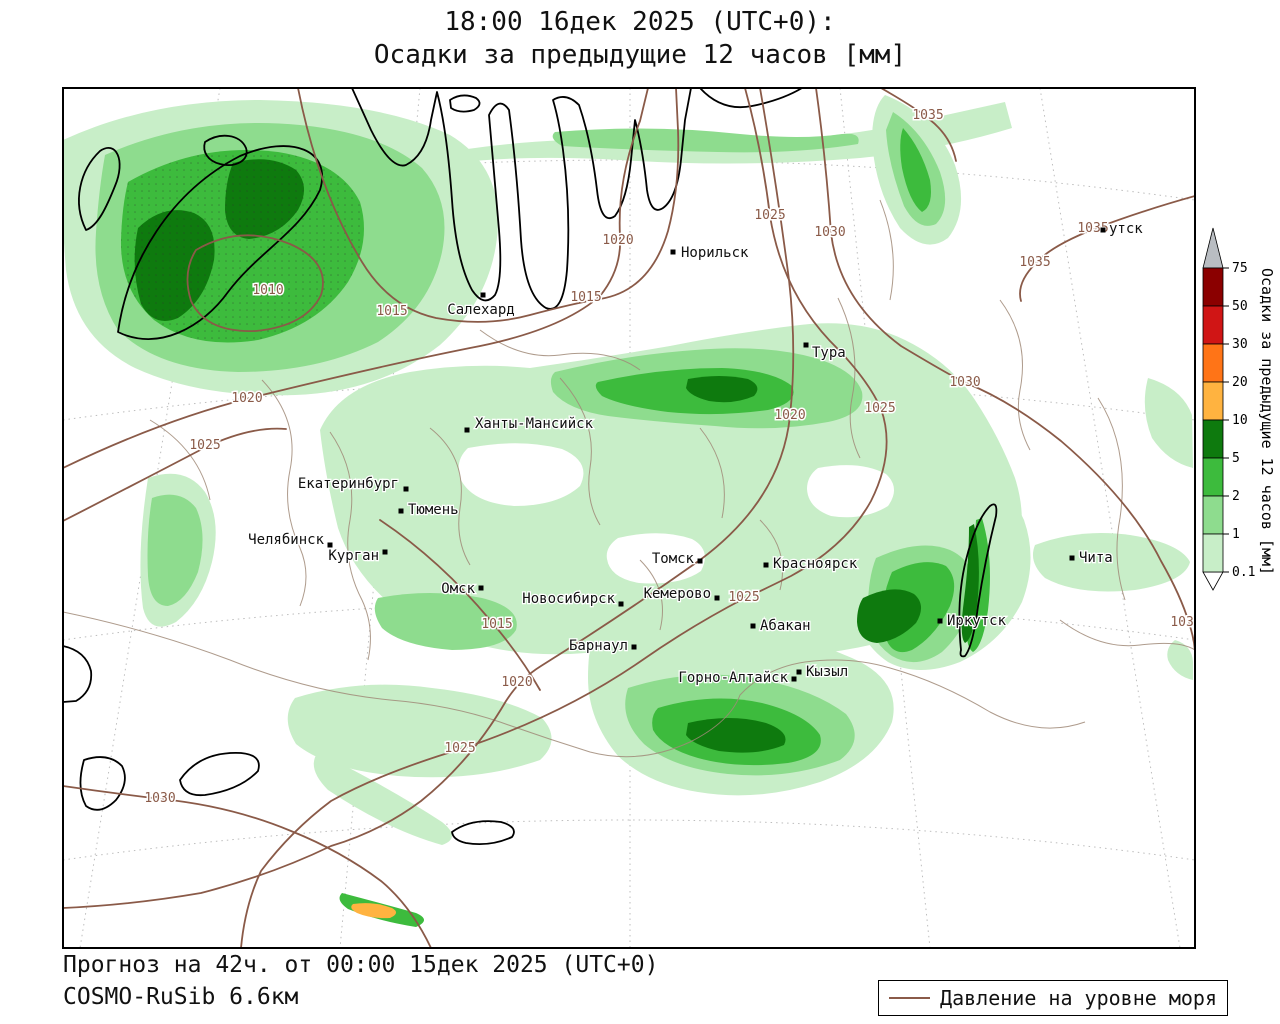 The width and height of the screenshot is (1280, 1024). I want to click on precip-colorbar: 75 50 30 20 10 5 2 1 0.1, so click(1228, 409).